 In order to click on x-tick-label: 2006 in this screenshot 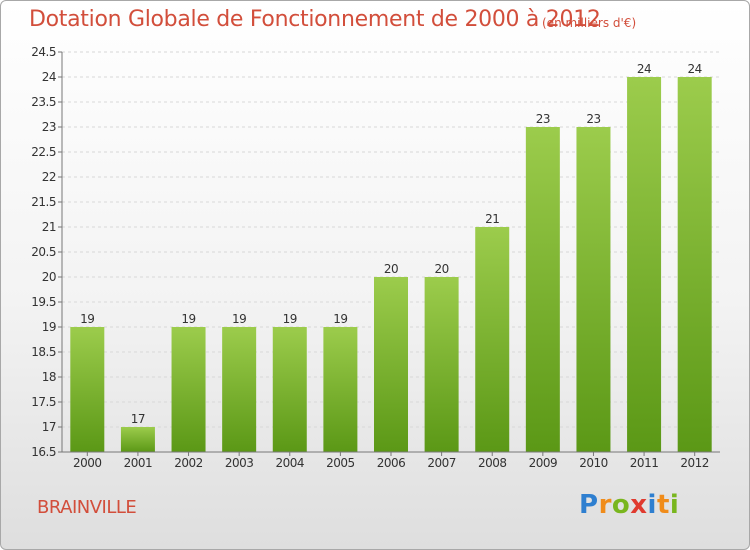, I will do `click(391, 463)`.